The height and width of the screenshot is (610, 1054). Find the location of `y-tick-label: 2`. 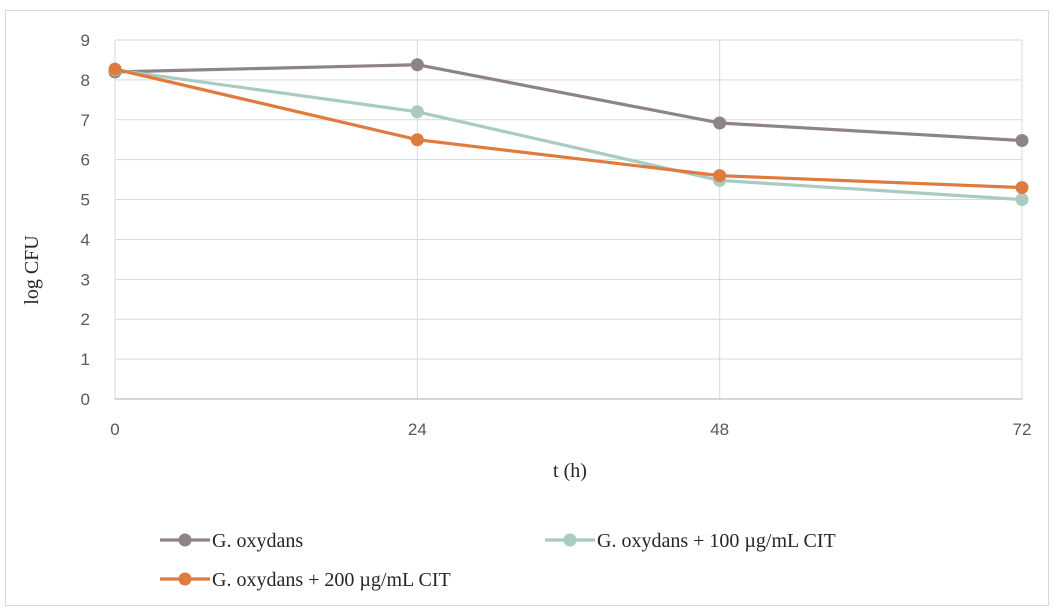

y-tick-label: 2 is located at coordinates (85, 319).